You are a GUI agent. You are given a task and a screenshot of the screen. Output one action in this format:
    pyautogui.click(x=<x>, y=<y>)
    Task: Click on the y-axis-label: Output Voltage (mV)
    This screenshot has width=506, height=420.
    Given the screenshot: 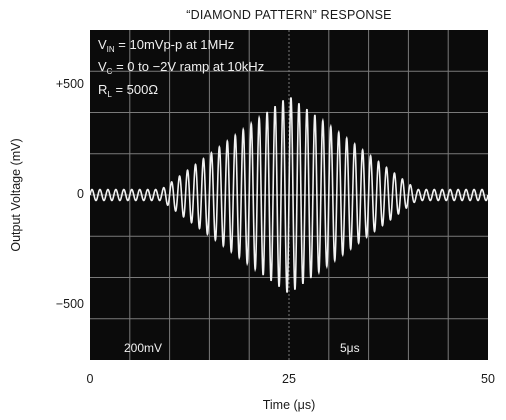 What is the action you would take?
    pyautogui.click(x=16, y=195)
    